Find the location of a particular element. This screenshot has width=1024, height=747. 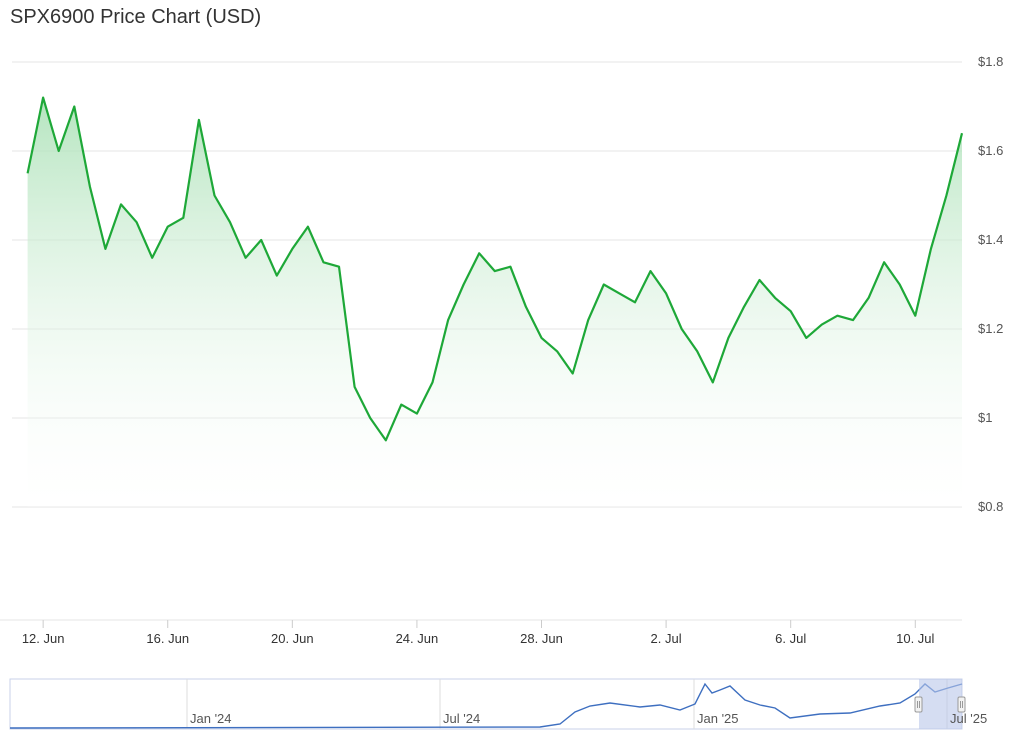

y-tick-label: $1.6 is located at coordinates (990, 150).